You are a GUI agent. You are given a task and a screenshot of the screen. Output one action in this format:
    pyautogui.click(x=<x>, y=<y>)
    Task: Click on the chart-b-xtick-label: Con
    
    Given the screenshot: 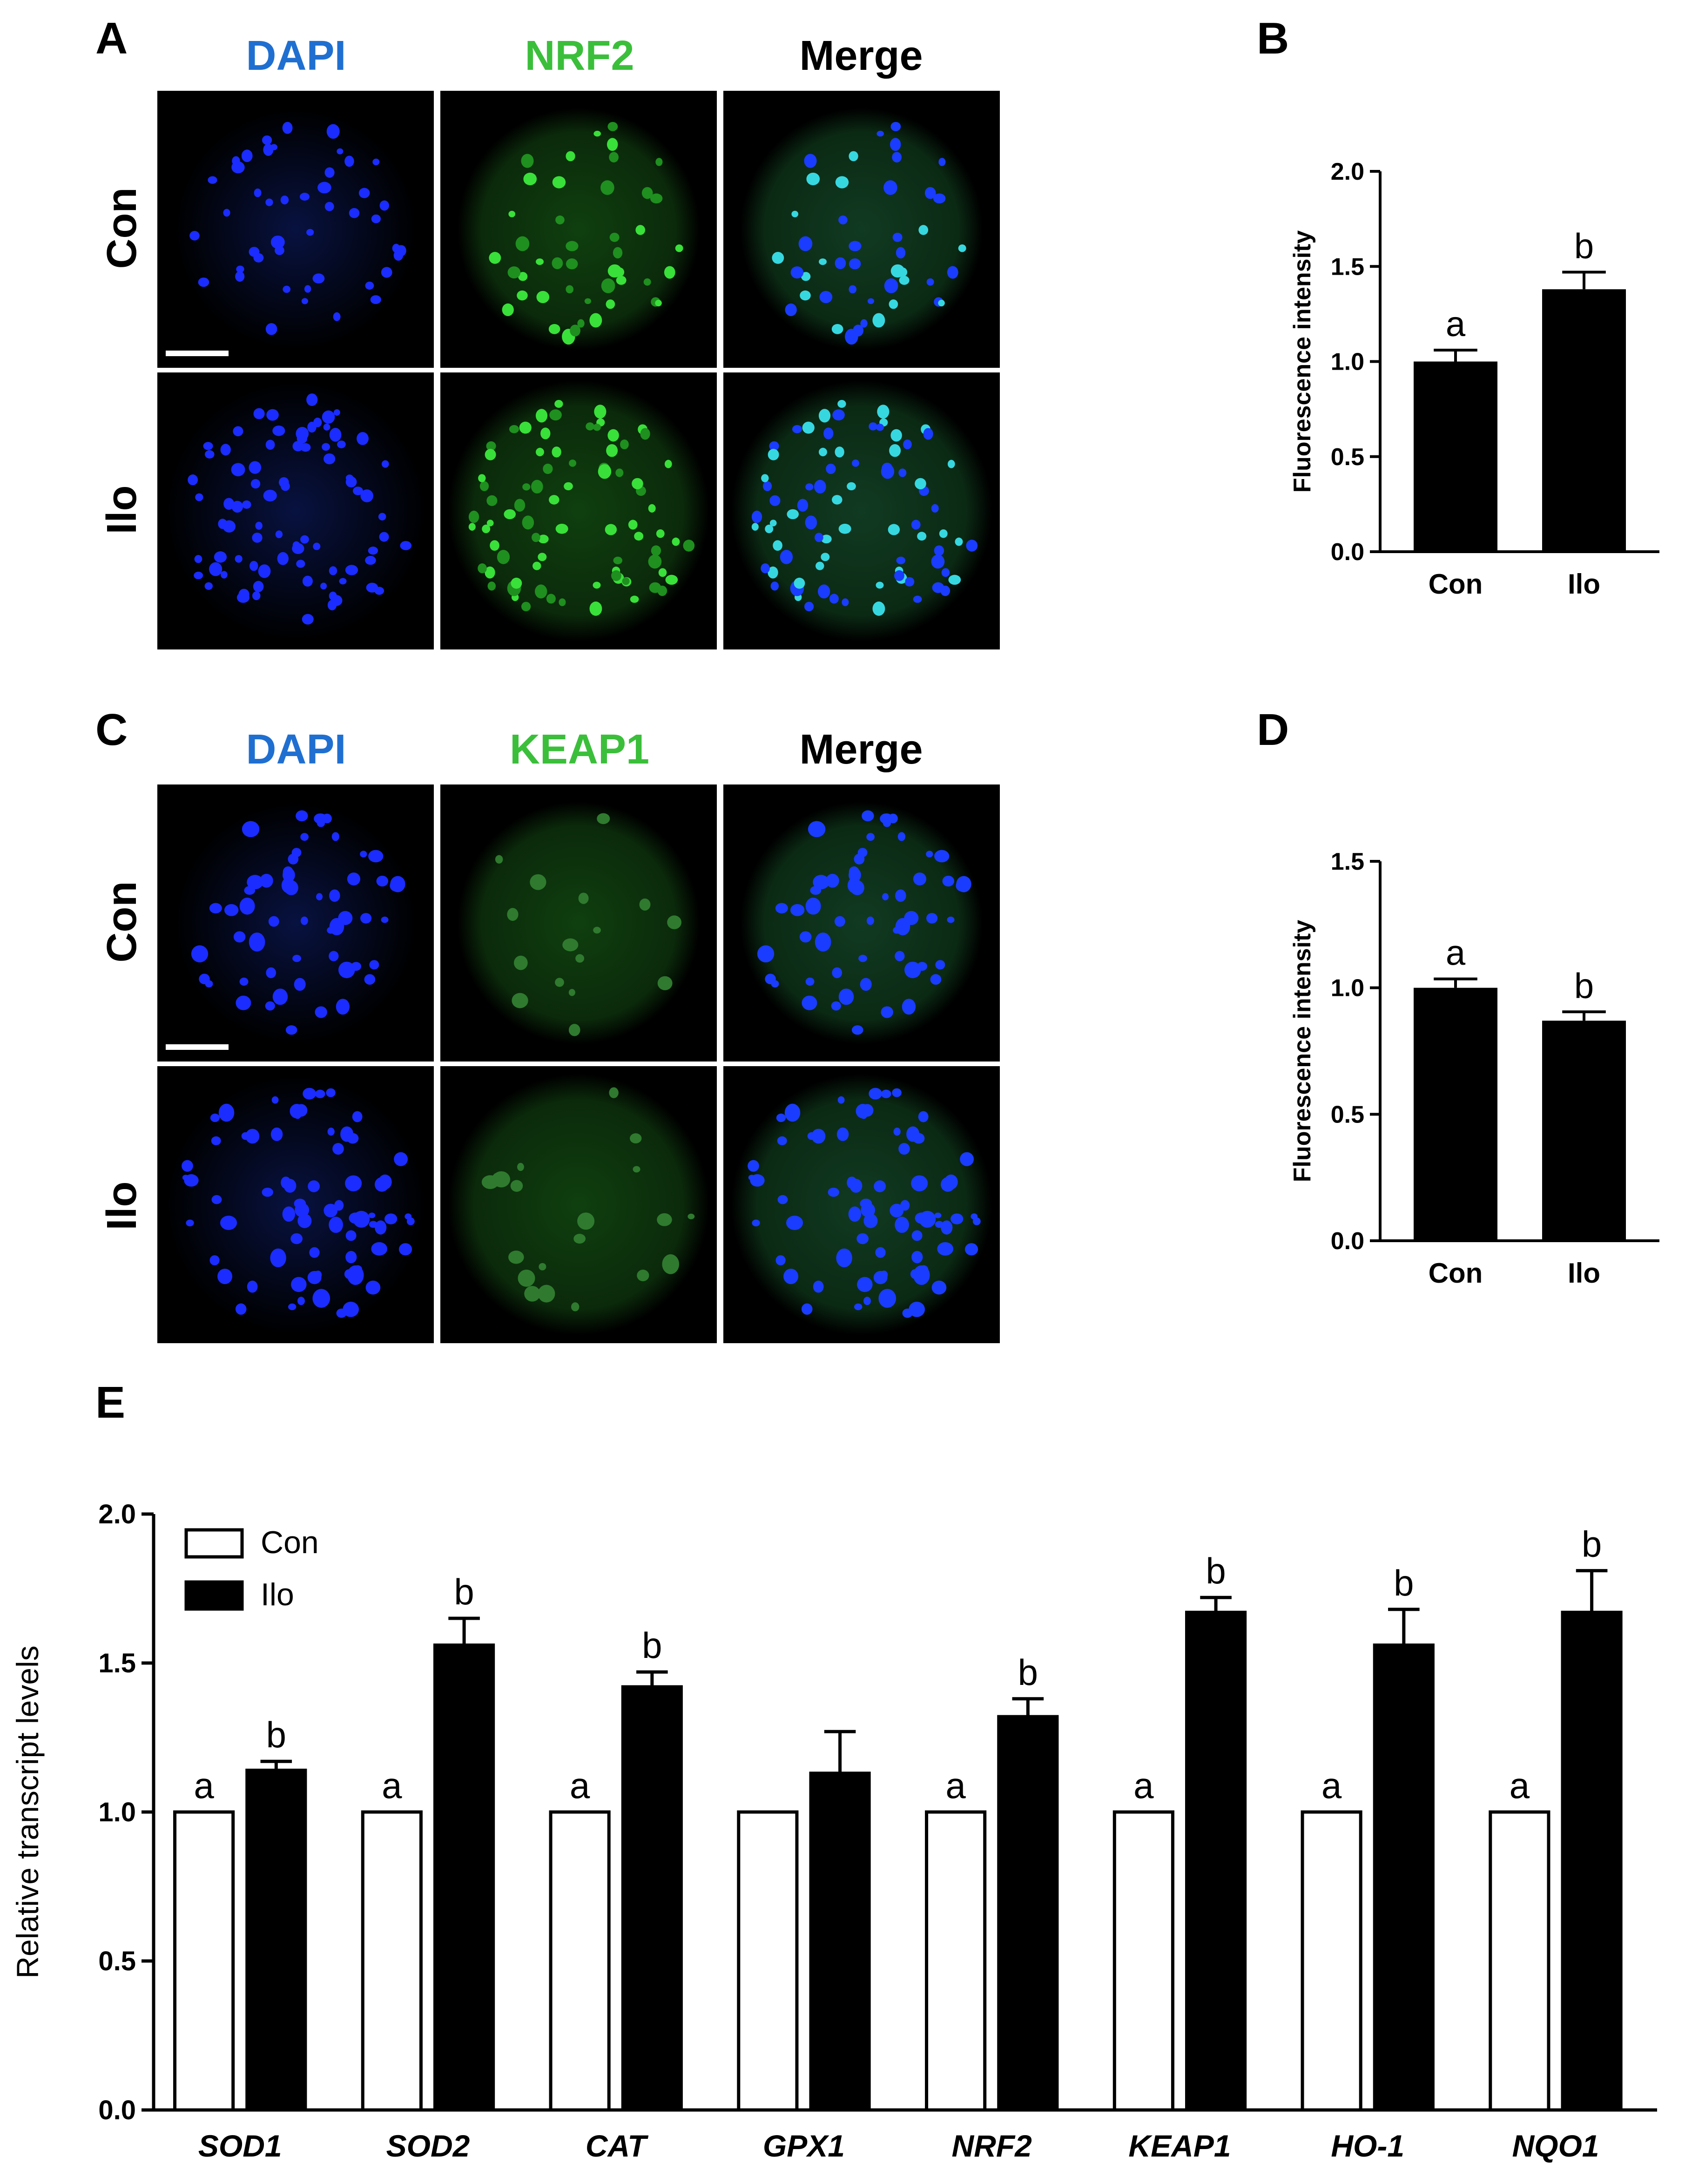 What is the action you would take?
    pyautogui.click(x=1456, y=584)
    